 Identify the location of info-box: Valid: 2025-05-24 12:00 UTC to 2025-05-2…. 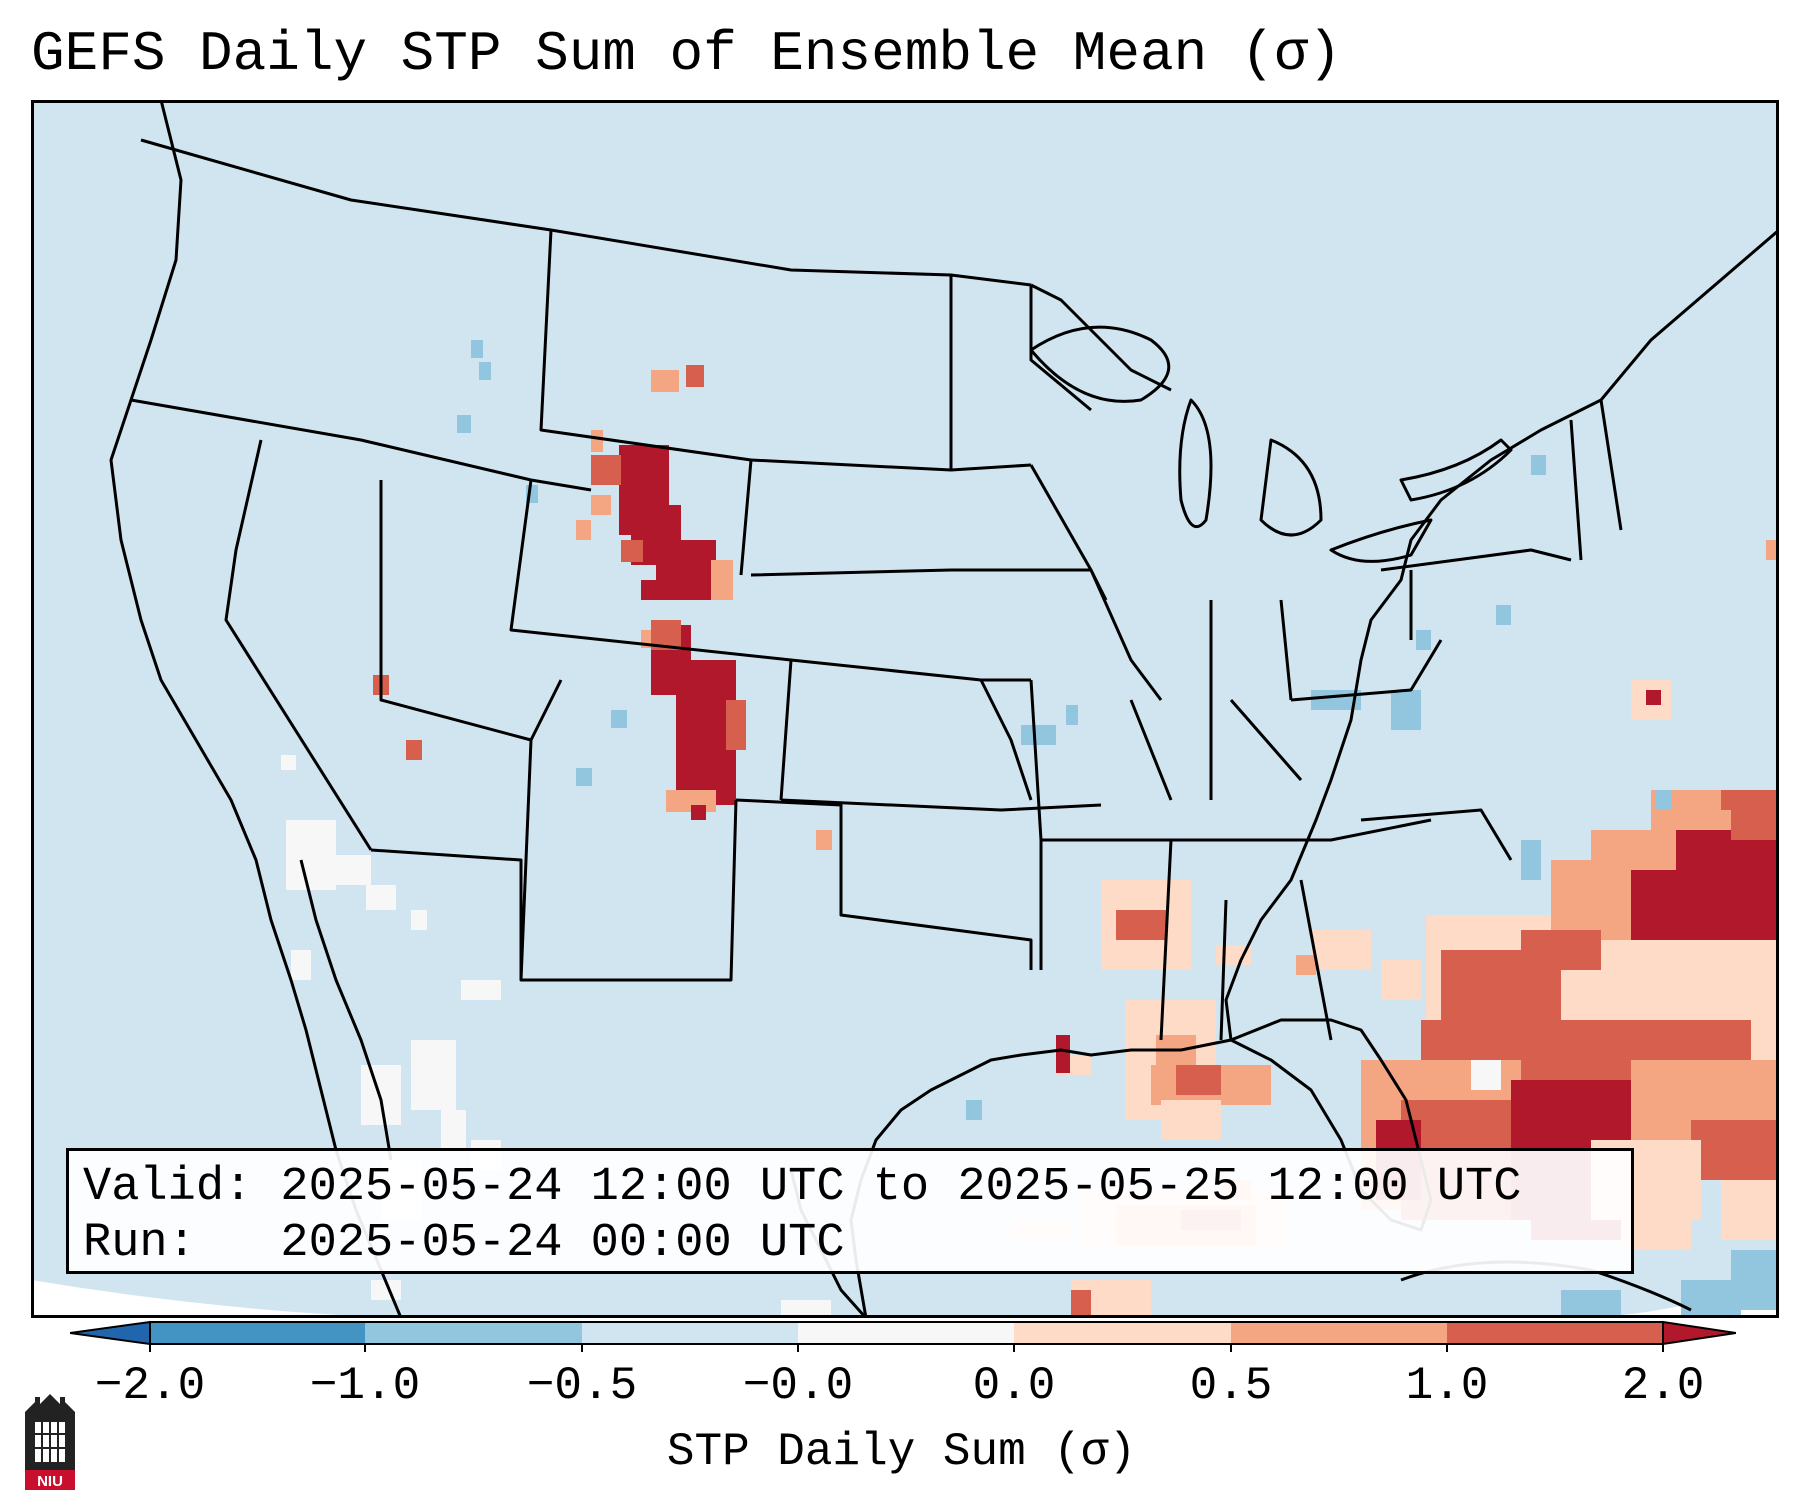
(850, 1211).